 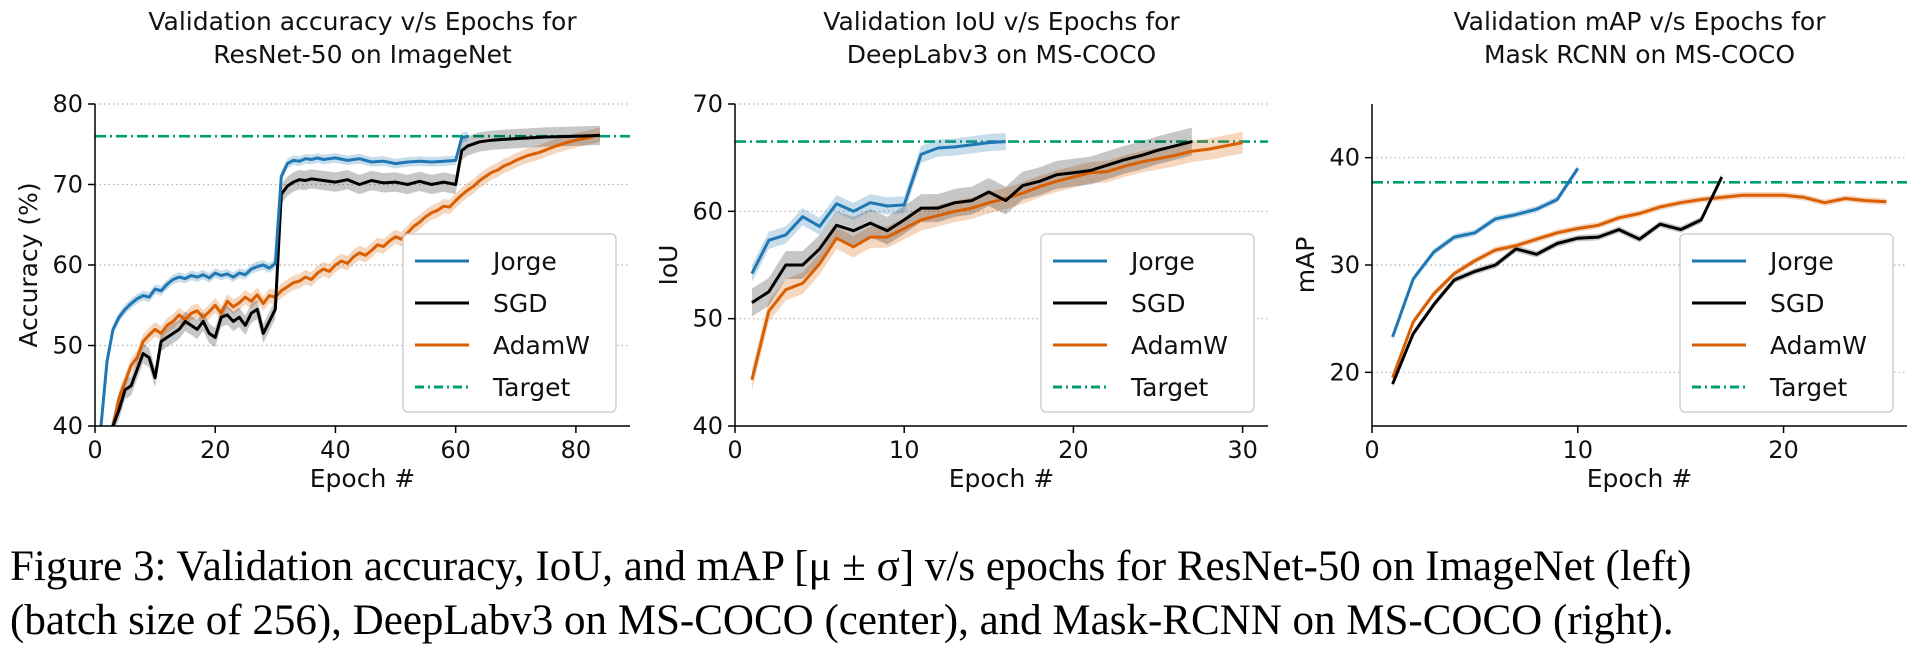 I want to click on y-tick-label: 80, so click(x=67, y=104).